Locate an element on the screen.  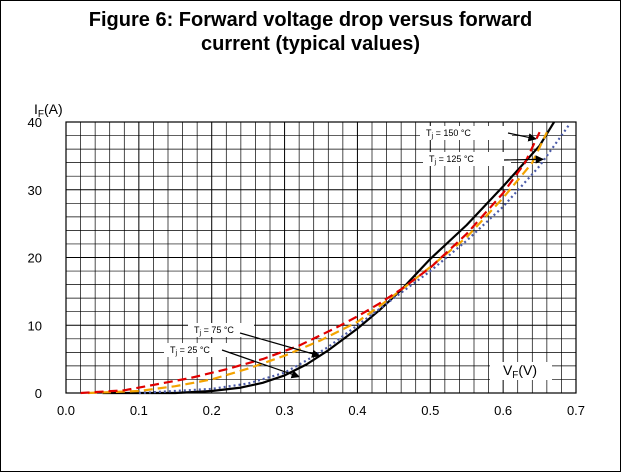
y-axis-label: IF(A) is located at coordinates (48, 110).